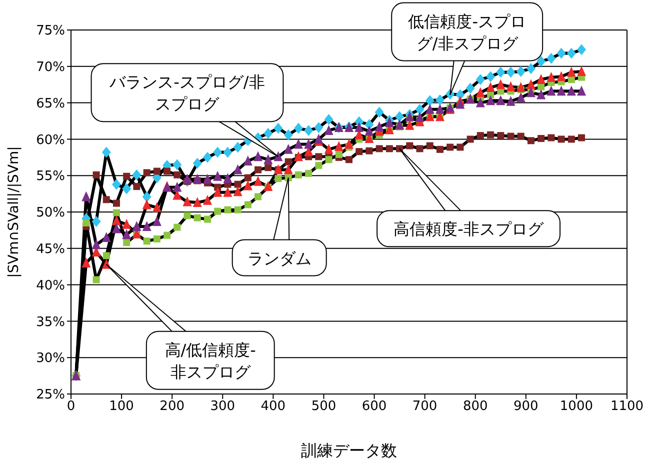 The width and height of the screenshot is (648, 465). What do you see at coordinates (50, 140) in the screenshot?
I see `y-tick-label: 60%` at bounding box center [50, 140].